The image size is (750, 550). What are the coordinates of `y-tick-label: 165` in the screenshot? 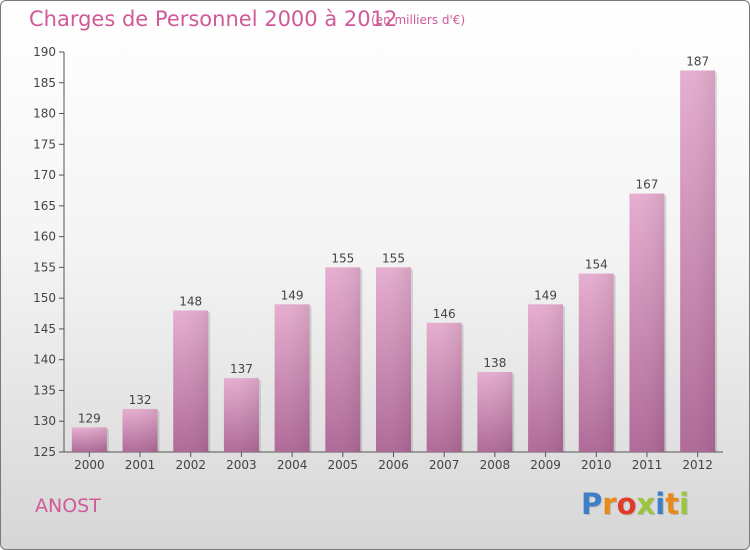 It's located at (44, 206).